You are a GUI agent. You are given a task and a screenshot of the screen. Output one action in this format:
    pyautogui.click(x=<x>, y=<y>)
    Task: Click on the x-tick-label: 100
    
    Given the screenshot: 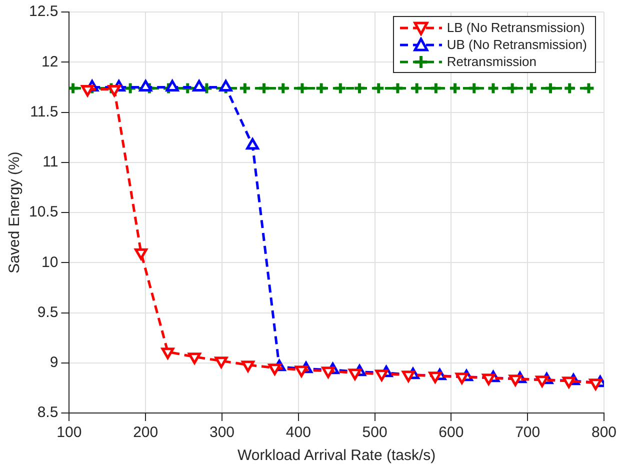 What is the action you would take?
    pyautogui.click(x=69, y=433)
    